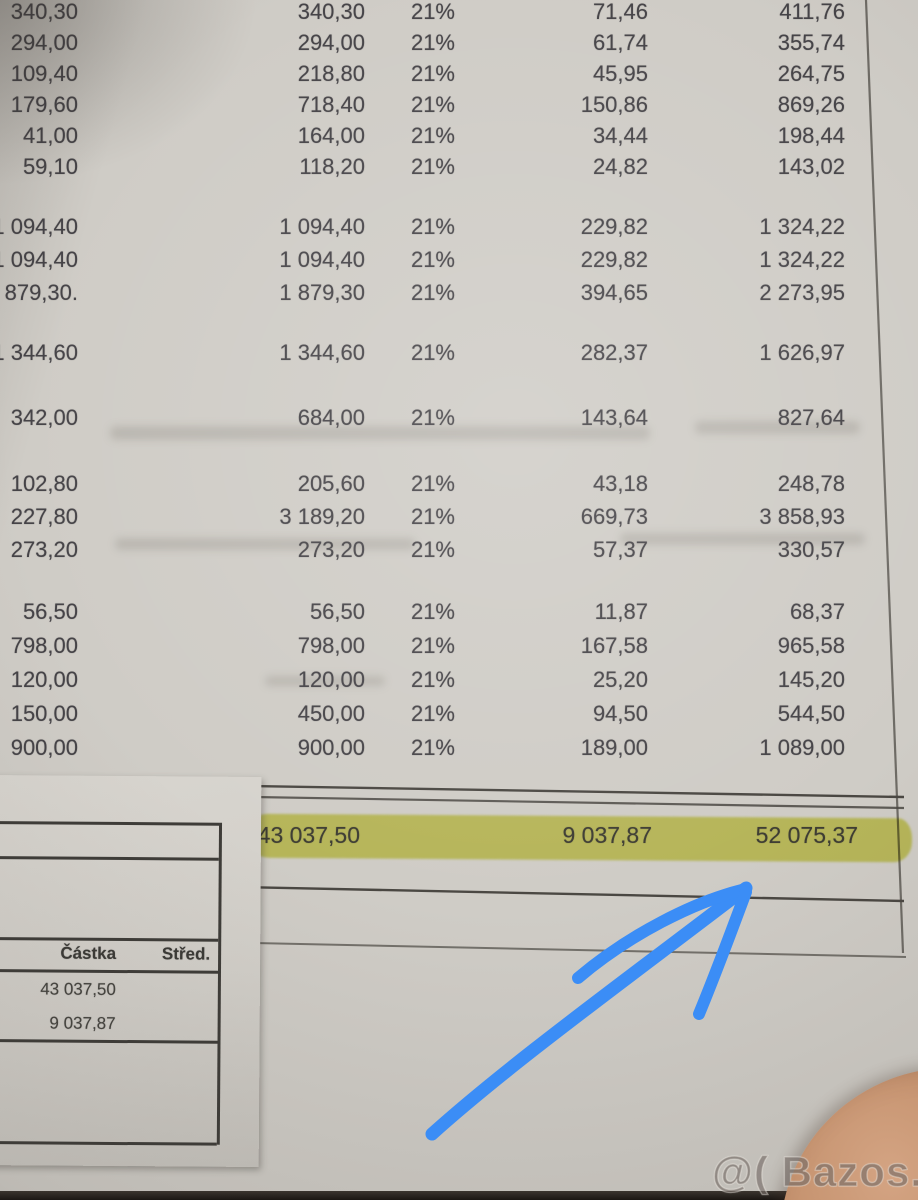  I want to click on cell-vat-amount: 167,58, so click(614, 645).